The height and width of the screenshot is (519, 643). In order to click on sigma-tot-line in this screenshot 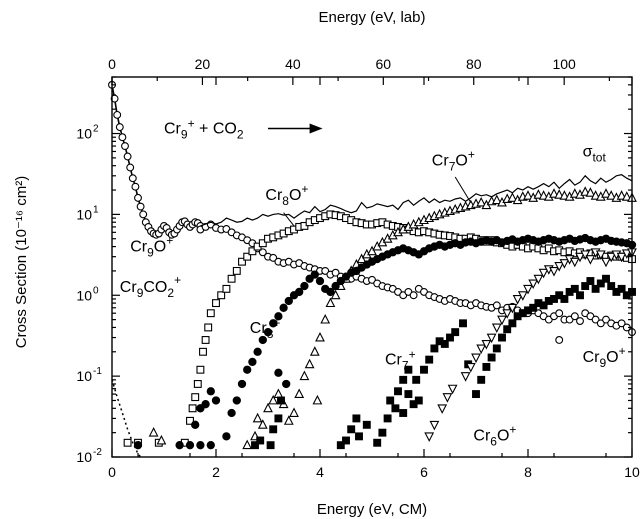, I will do `click(416, 200)`.